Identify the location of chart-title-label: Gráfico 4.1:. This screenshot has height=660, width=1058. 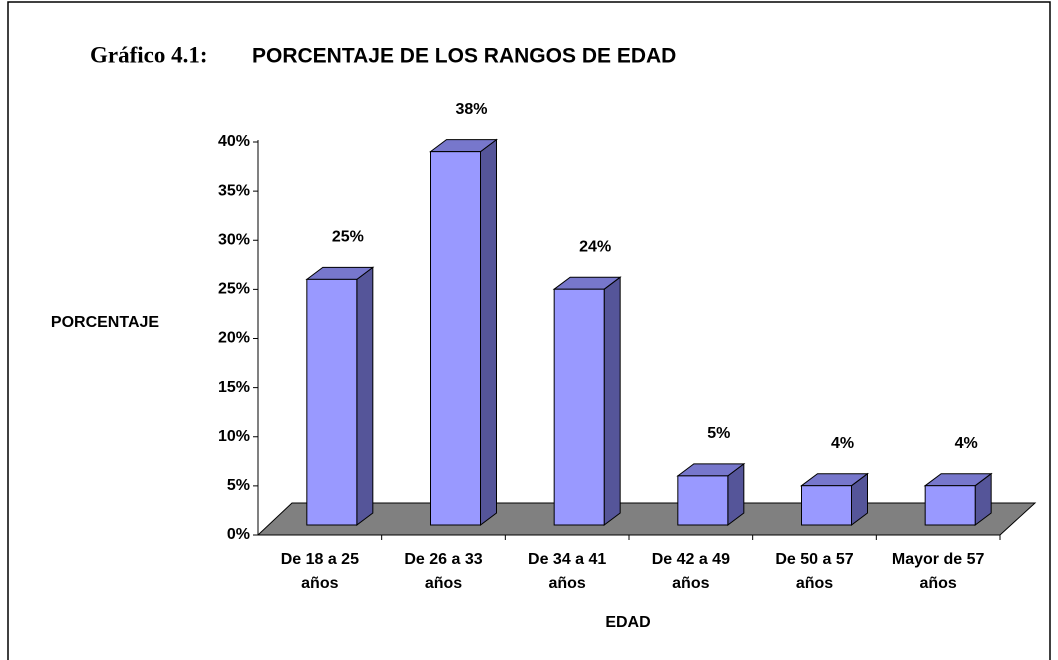
(149, 54).